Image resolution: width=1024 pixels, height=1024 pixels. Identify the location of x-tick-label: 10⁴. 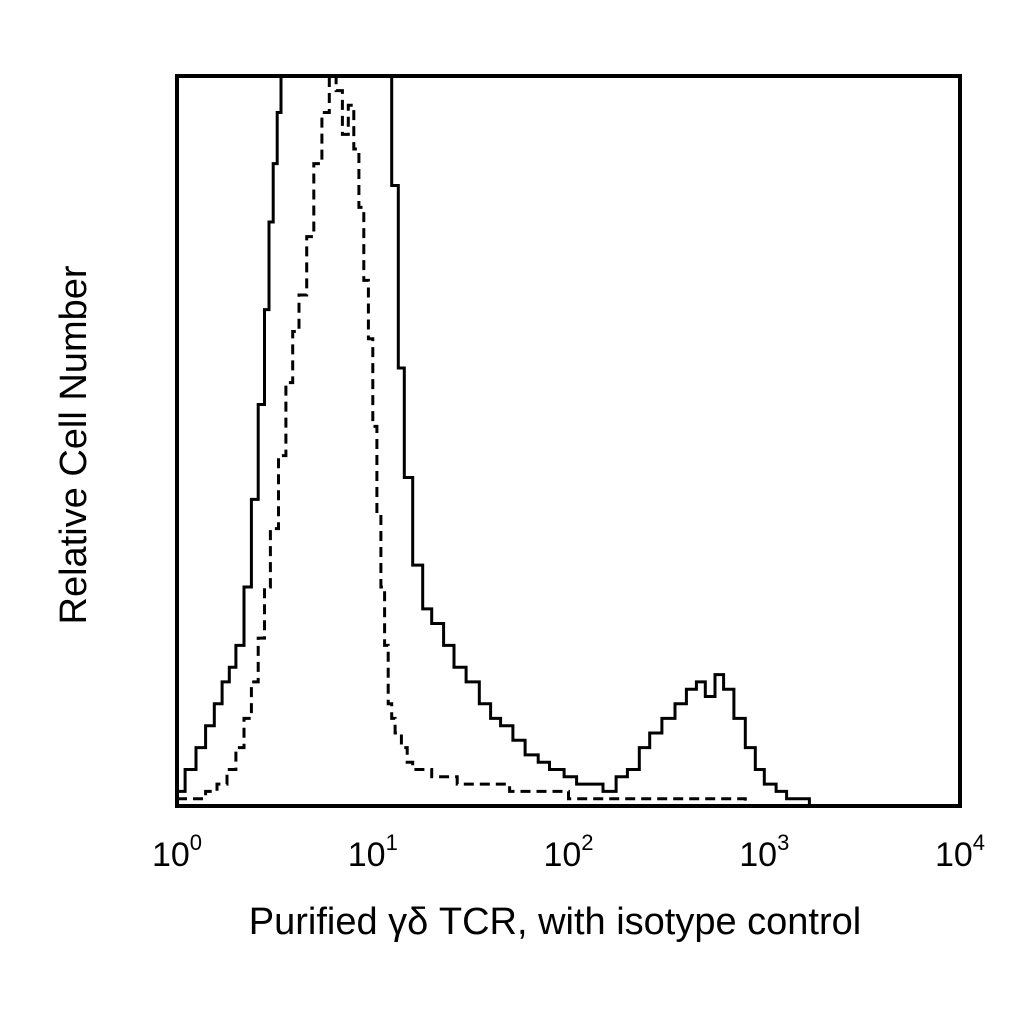
(960, 852).